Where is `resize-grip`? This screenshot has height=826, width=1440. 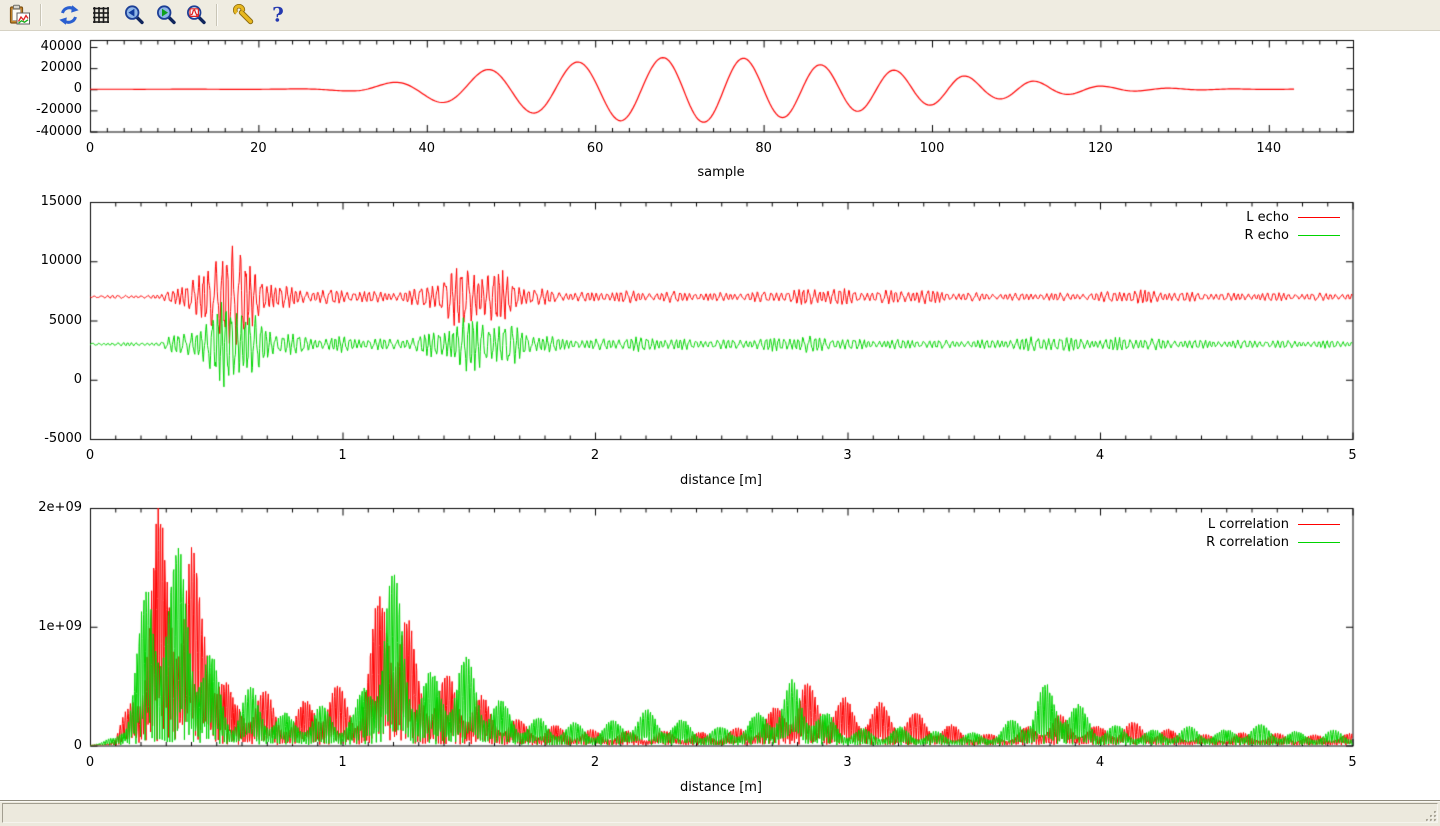
resize-grip is located at coordinates (1430, 815).